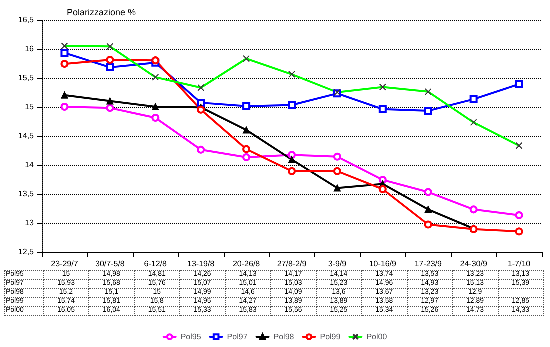 This screenshot has width=550, height=347. Describe the element at coordinates (26, 20) in the screenshot. I see `y-tick-label: 16,5` at that location.